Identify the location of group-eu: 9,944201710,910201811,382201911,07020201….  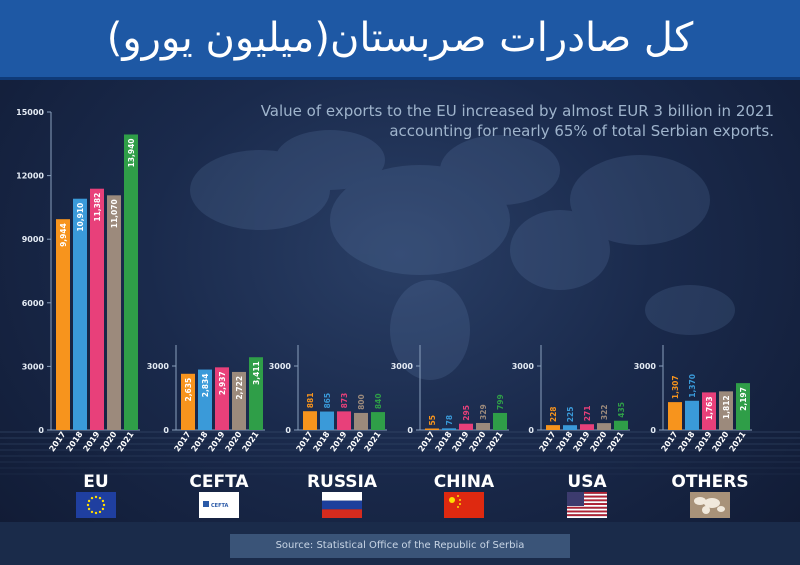
(93, 326).